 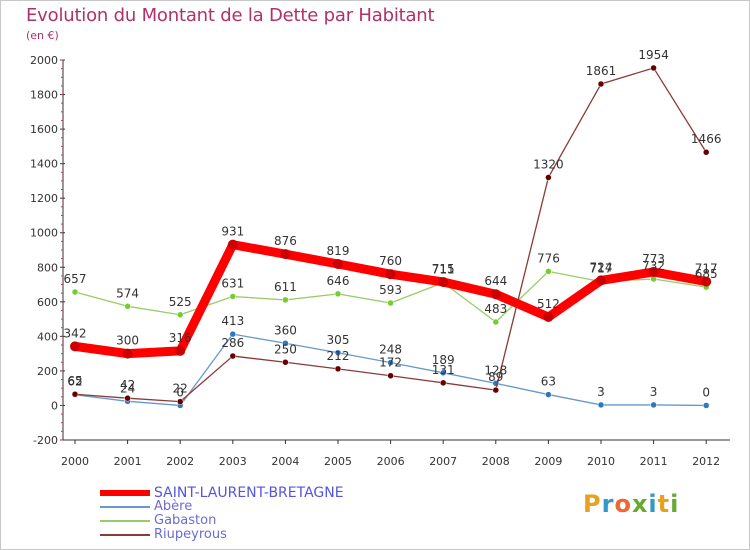 What do you see at coordinates (390, 261) in the screenshot?
I see `data-label: 760` at bounding box center [390, 261].